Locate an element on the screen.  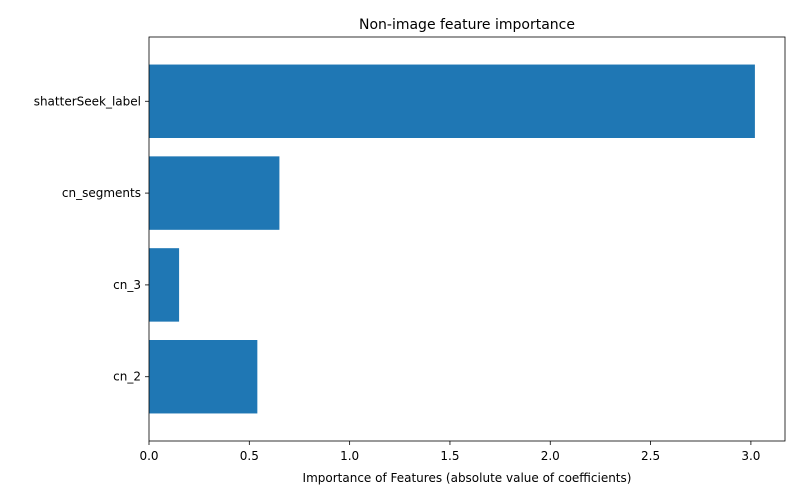
x-tick-label: 0.5 is located at coordinates (249, 456).